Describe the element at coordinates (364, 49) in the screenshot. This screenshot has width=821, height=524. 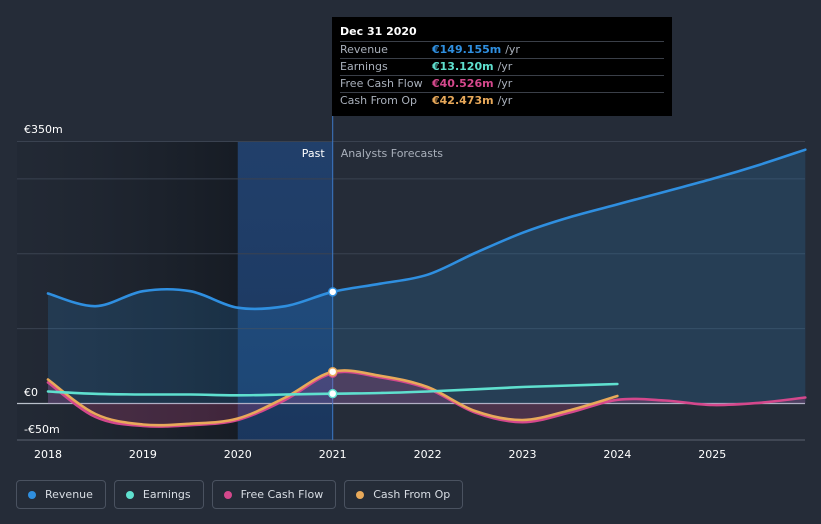
I see `tooltip-label: Revenue` at that location.